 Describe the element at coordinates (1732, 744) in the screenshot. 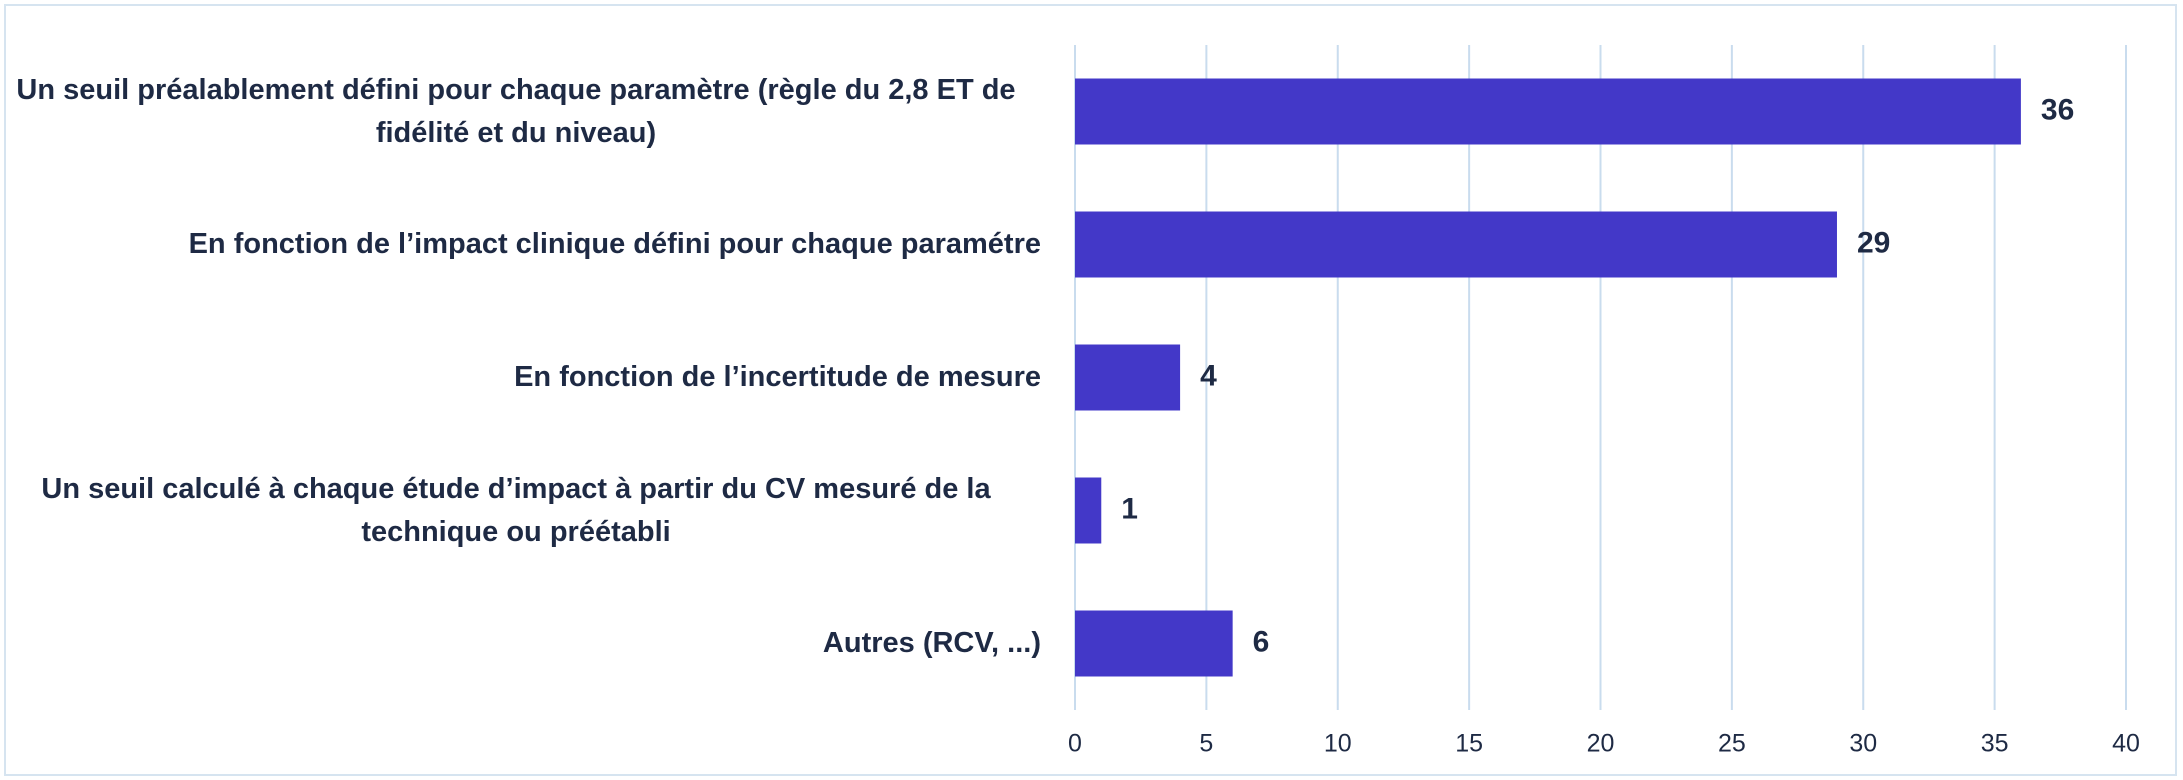

I see `x-tick-label: 25` at that location.